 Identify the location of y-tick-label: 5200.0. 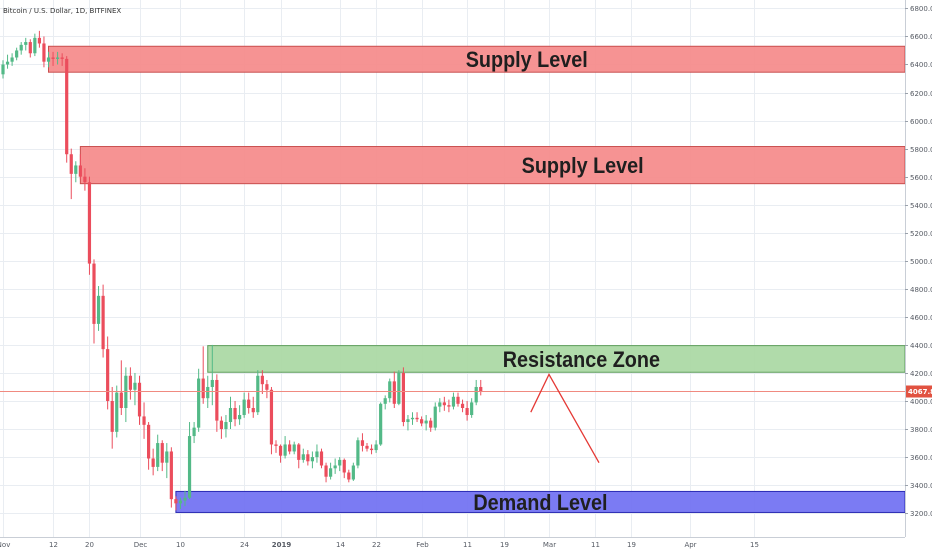
(921, 234).